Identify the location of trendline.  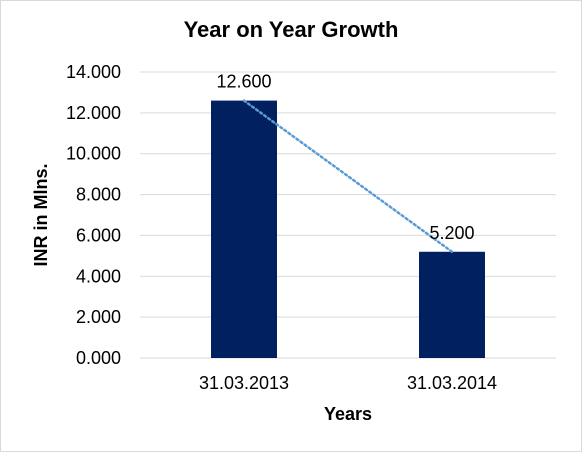
(348, 176).